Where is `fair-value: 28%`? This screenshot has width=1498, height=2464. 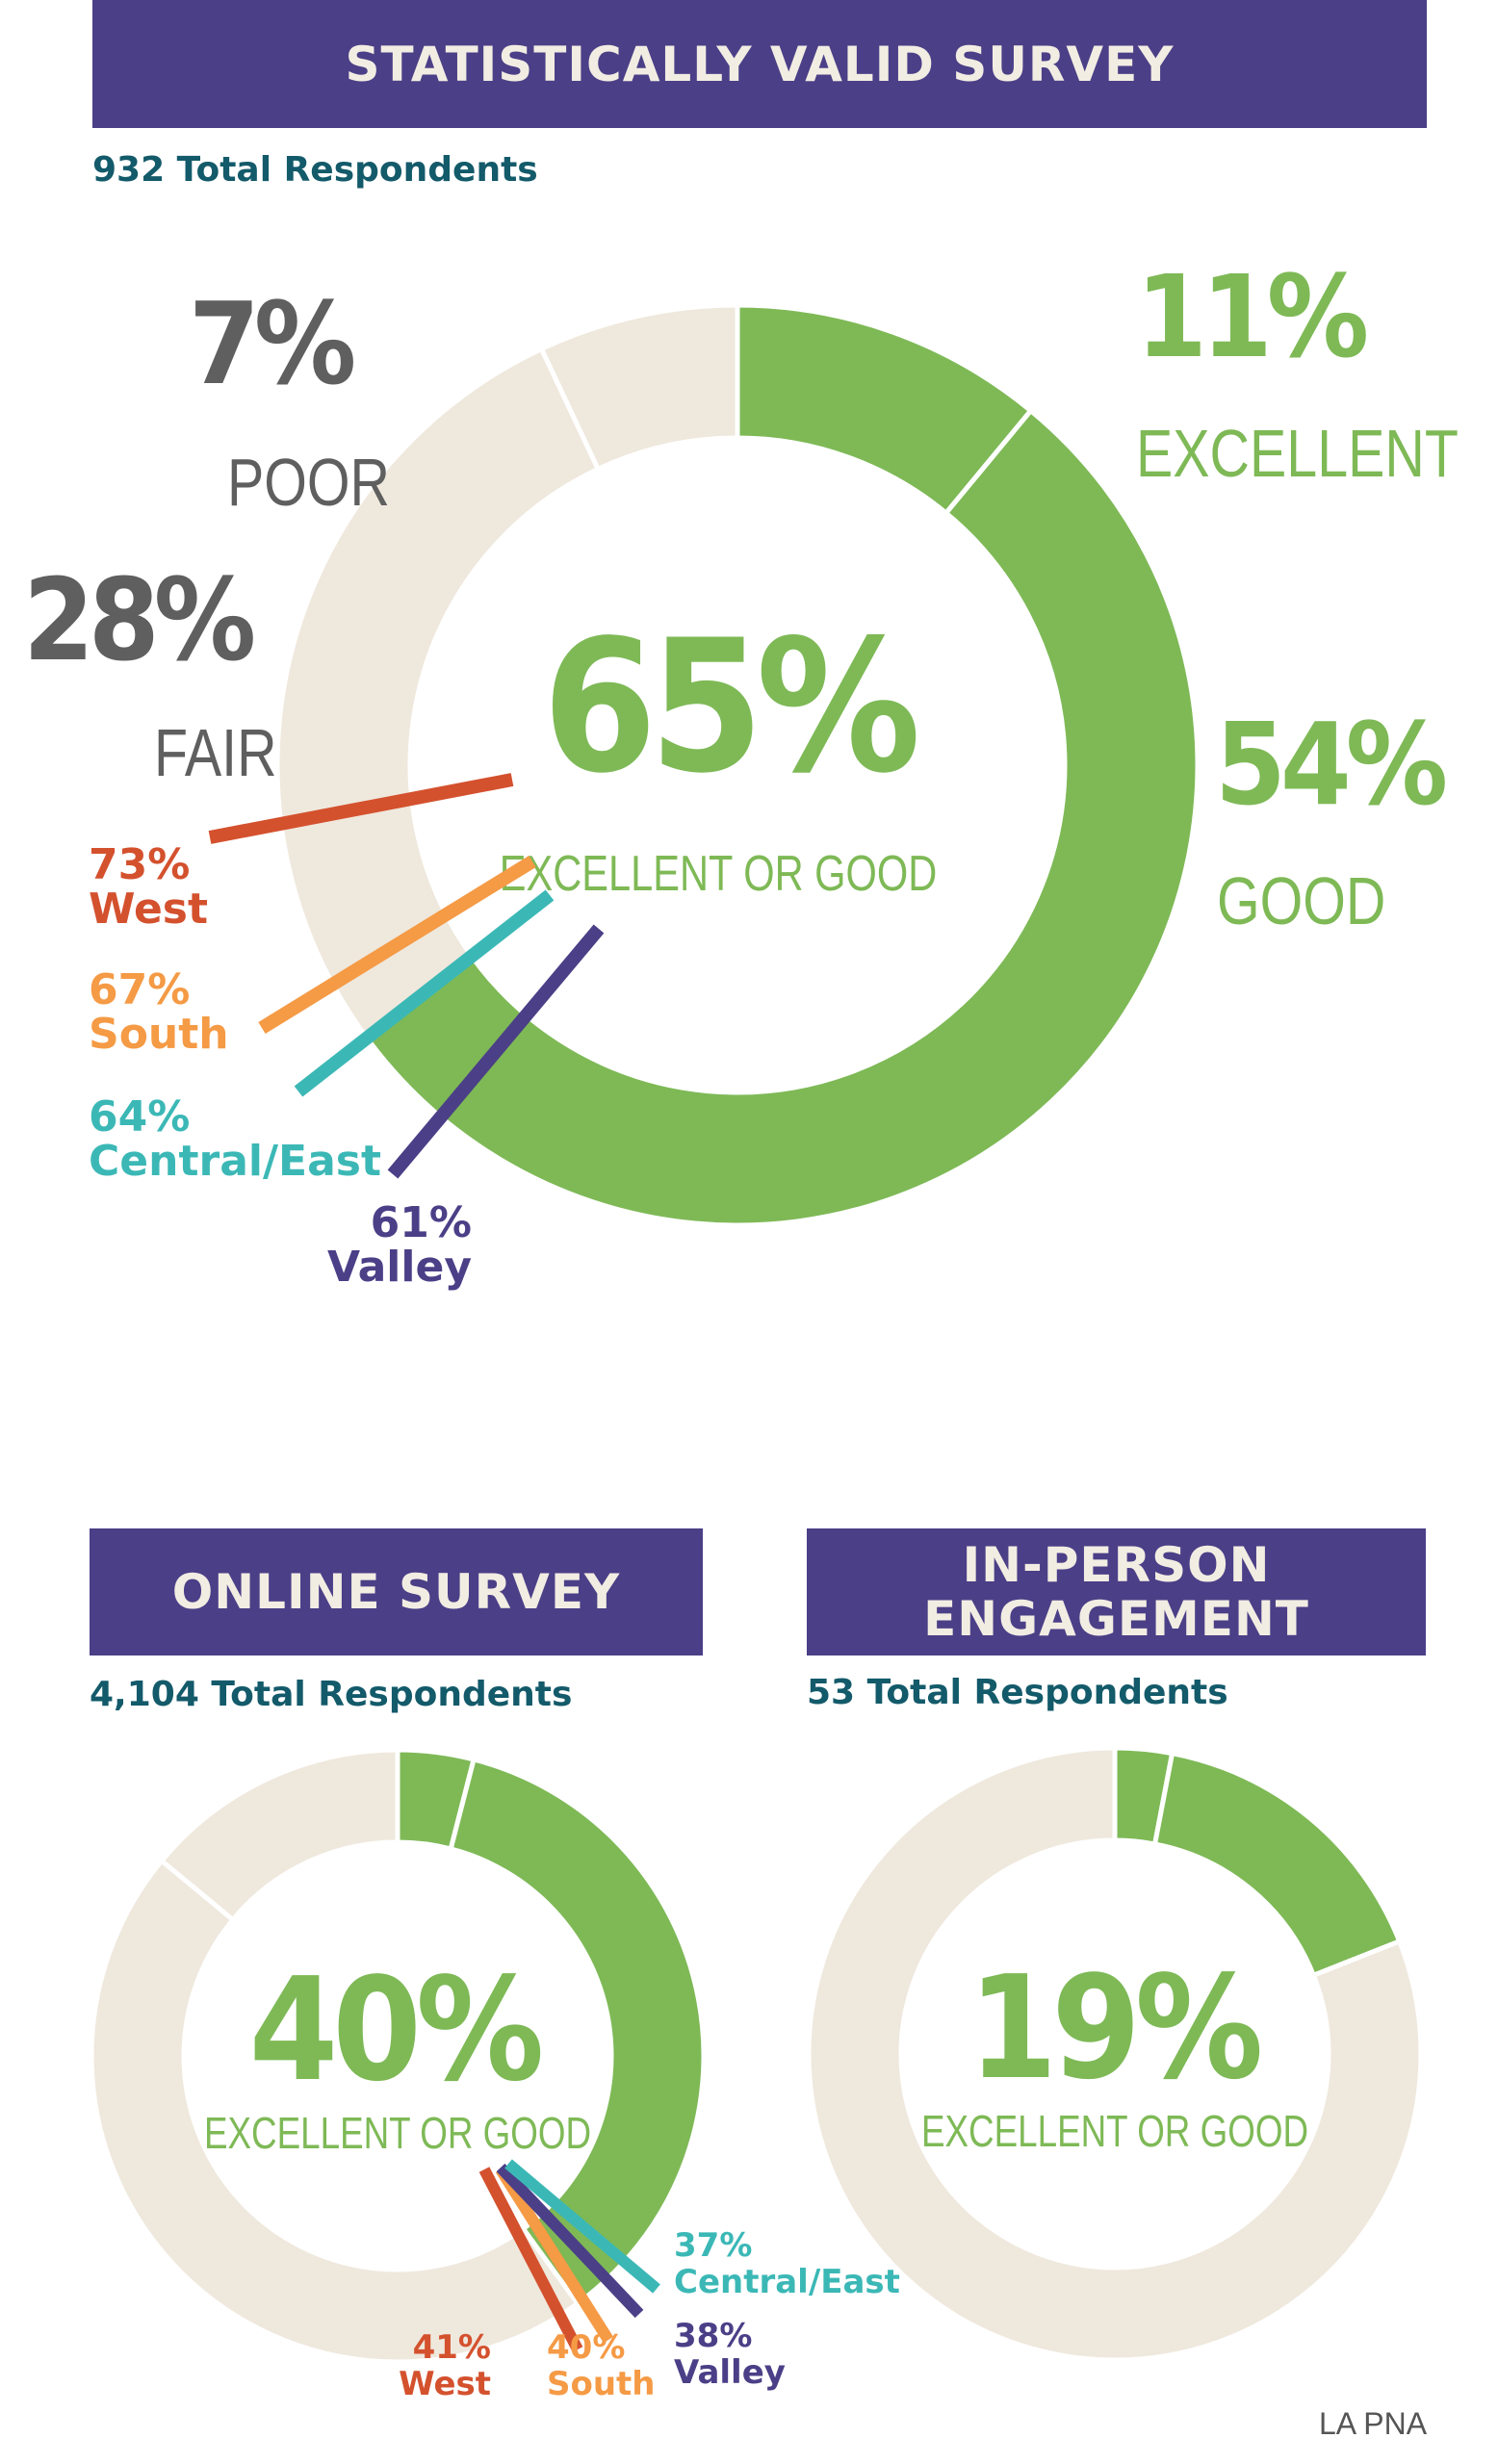
fair-value: 28% is located at coordinates (138, 619).